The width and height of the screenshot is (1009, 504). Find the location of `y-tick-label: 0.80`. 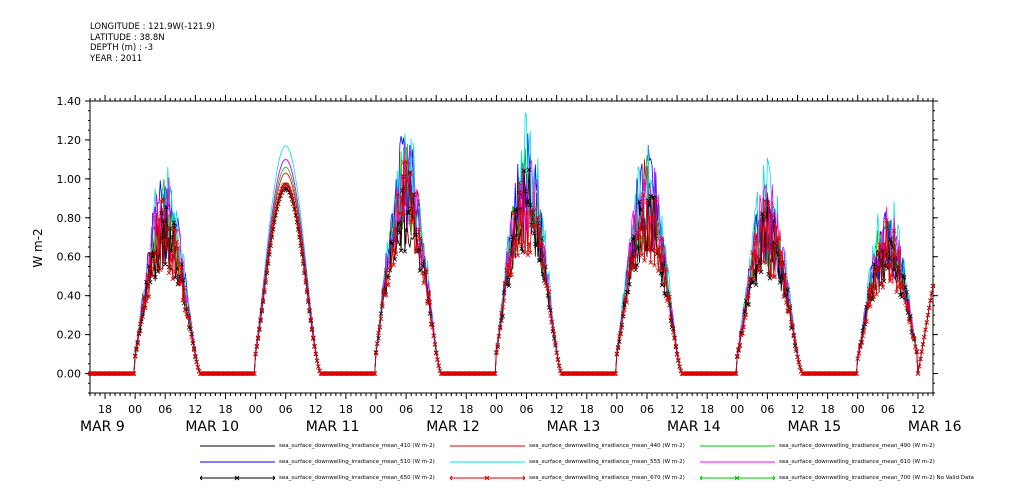

y-tick-label: 0.80 is located at coordinates (69, 218).